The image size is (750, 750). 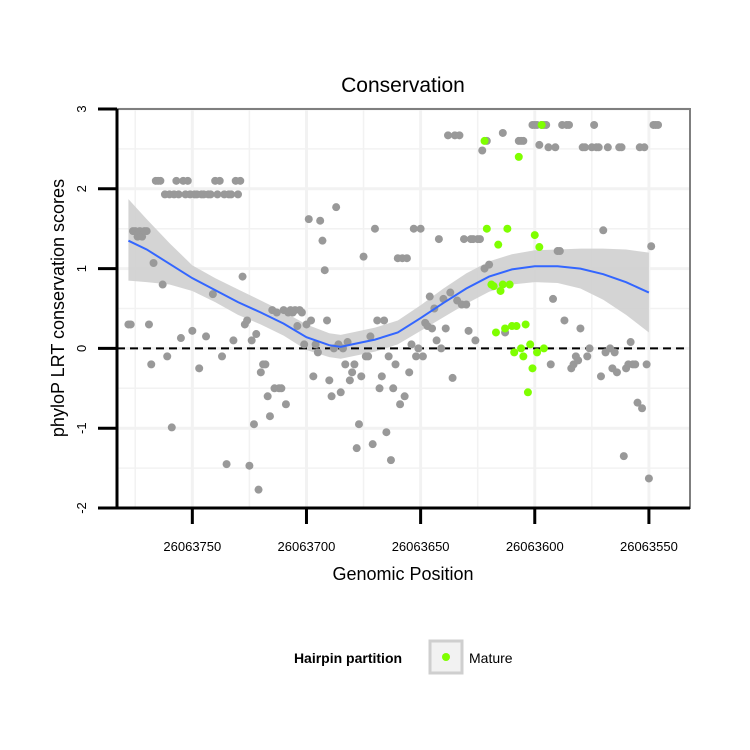 What do you see at coordinates (81, 428) in the screenshot?
I see `y-tick-label: -1` at bounding box center [81, 428].